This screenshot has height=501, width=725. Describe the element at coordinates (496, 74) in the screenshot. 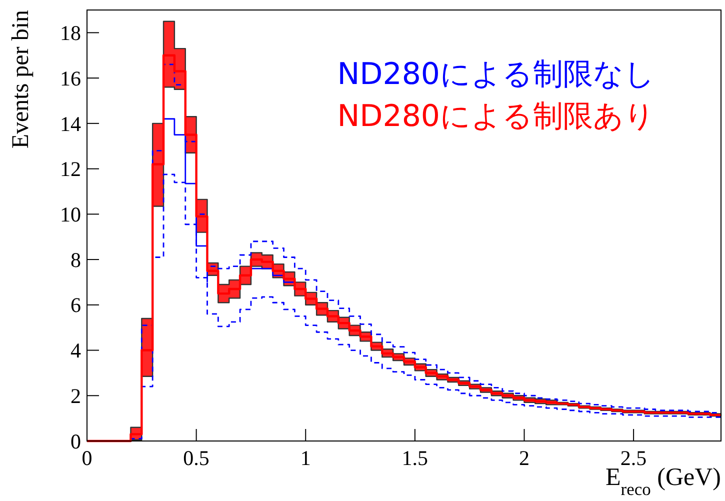

I see `text: ND280による制限なし` at that location.